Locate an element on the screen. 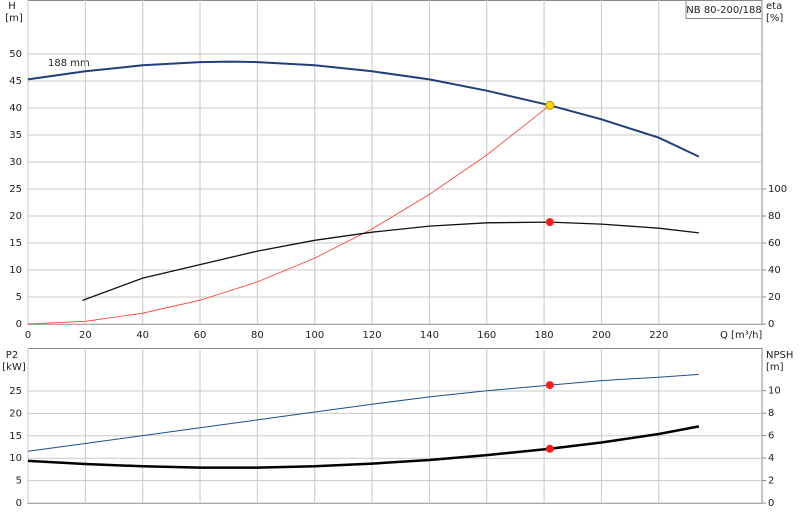  y-tick-label: 30 is located at coordinates (15, 162).